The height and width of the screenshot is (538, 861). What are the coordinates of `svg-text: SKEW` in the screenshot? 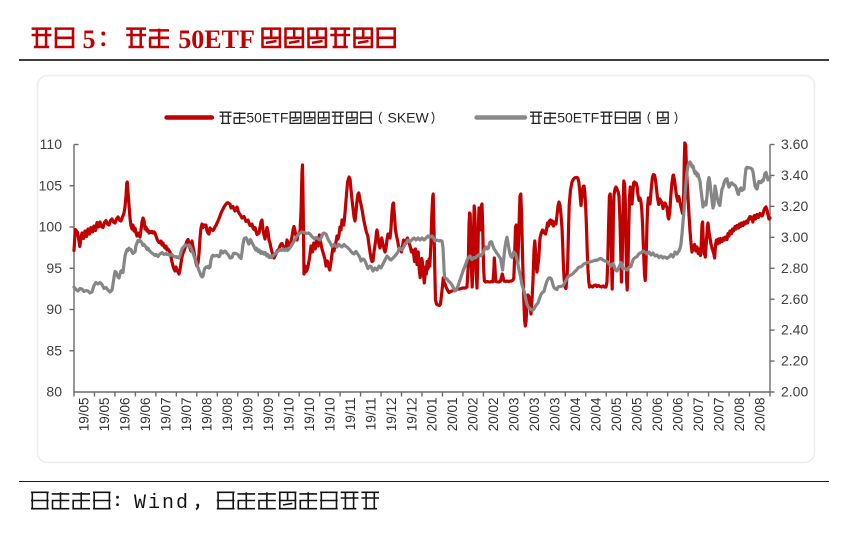 It's located at (409, 118).